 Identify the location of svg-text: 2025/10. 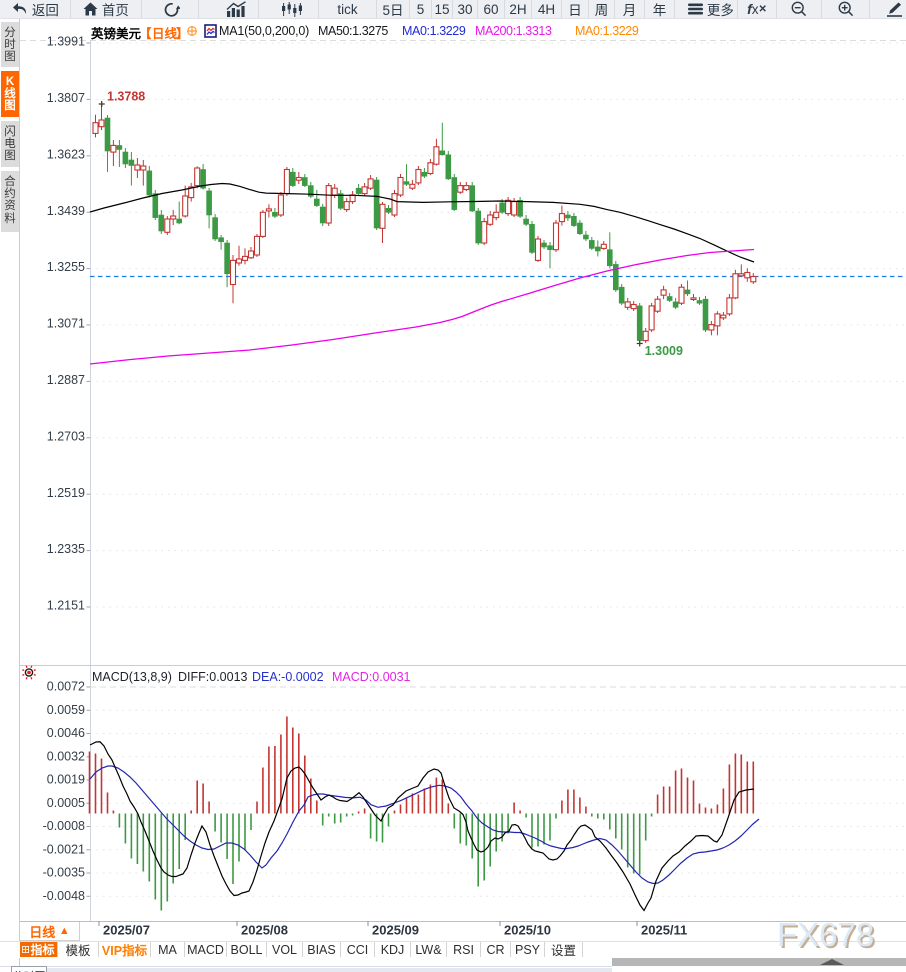
(527, 930).